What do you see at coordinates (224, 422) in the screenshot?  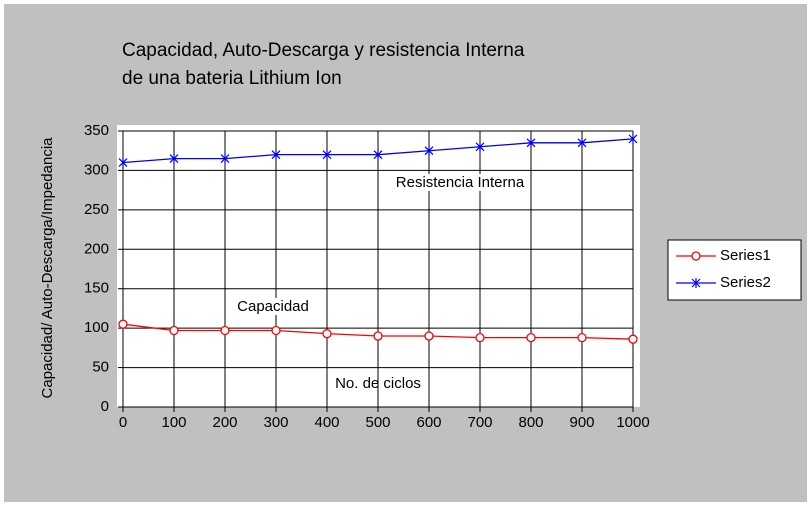 I see `x-tick-label: 200` at bounding box center [224, 422].